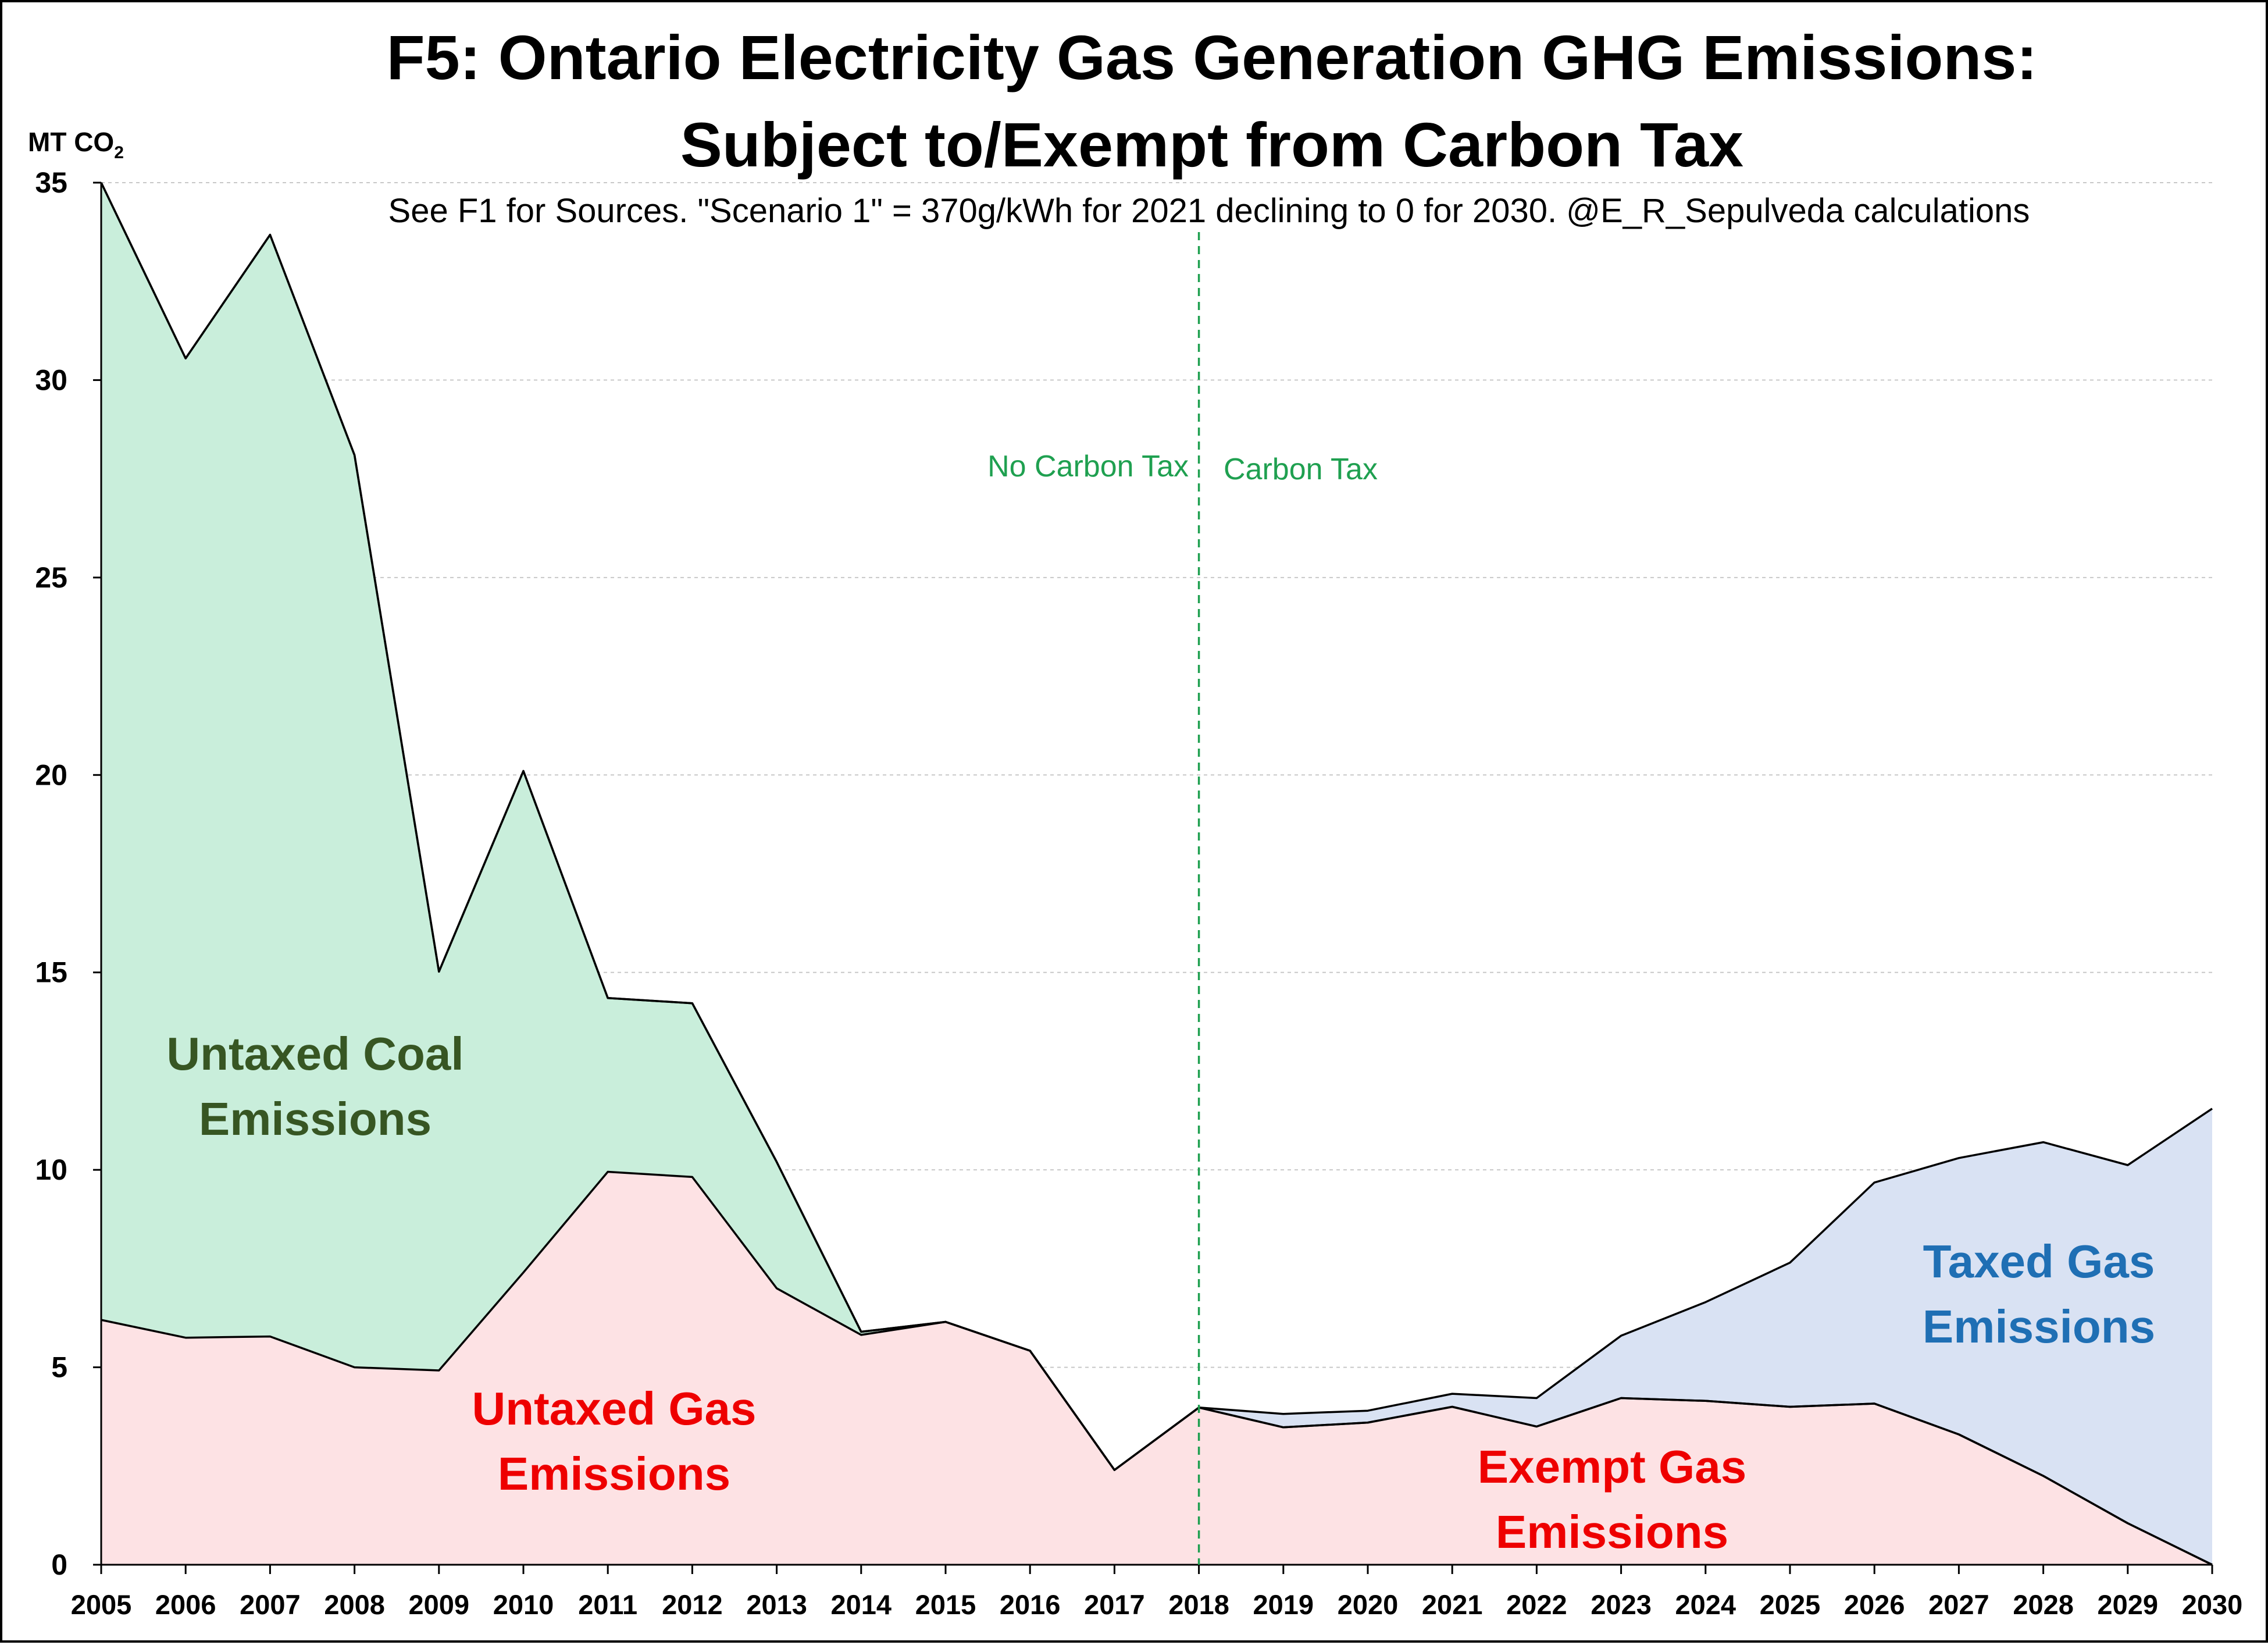 This screenshot has height=1645, width=2268. Describe the element at coordinates (2039, 1326) in the screenshot. I see `taxed-gas-label-line2: Emissions` at that location.